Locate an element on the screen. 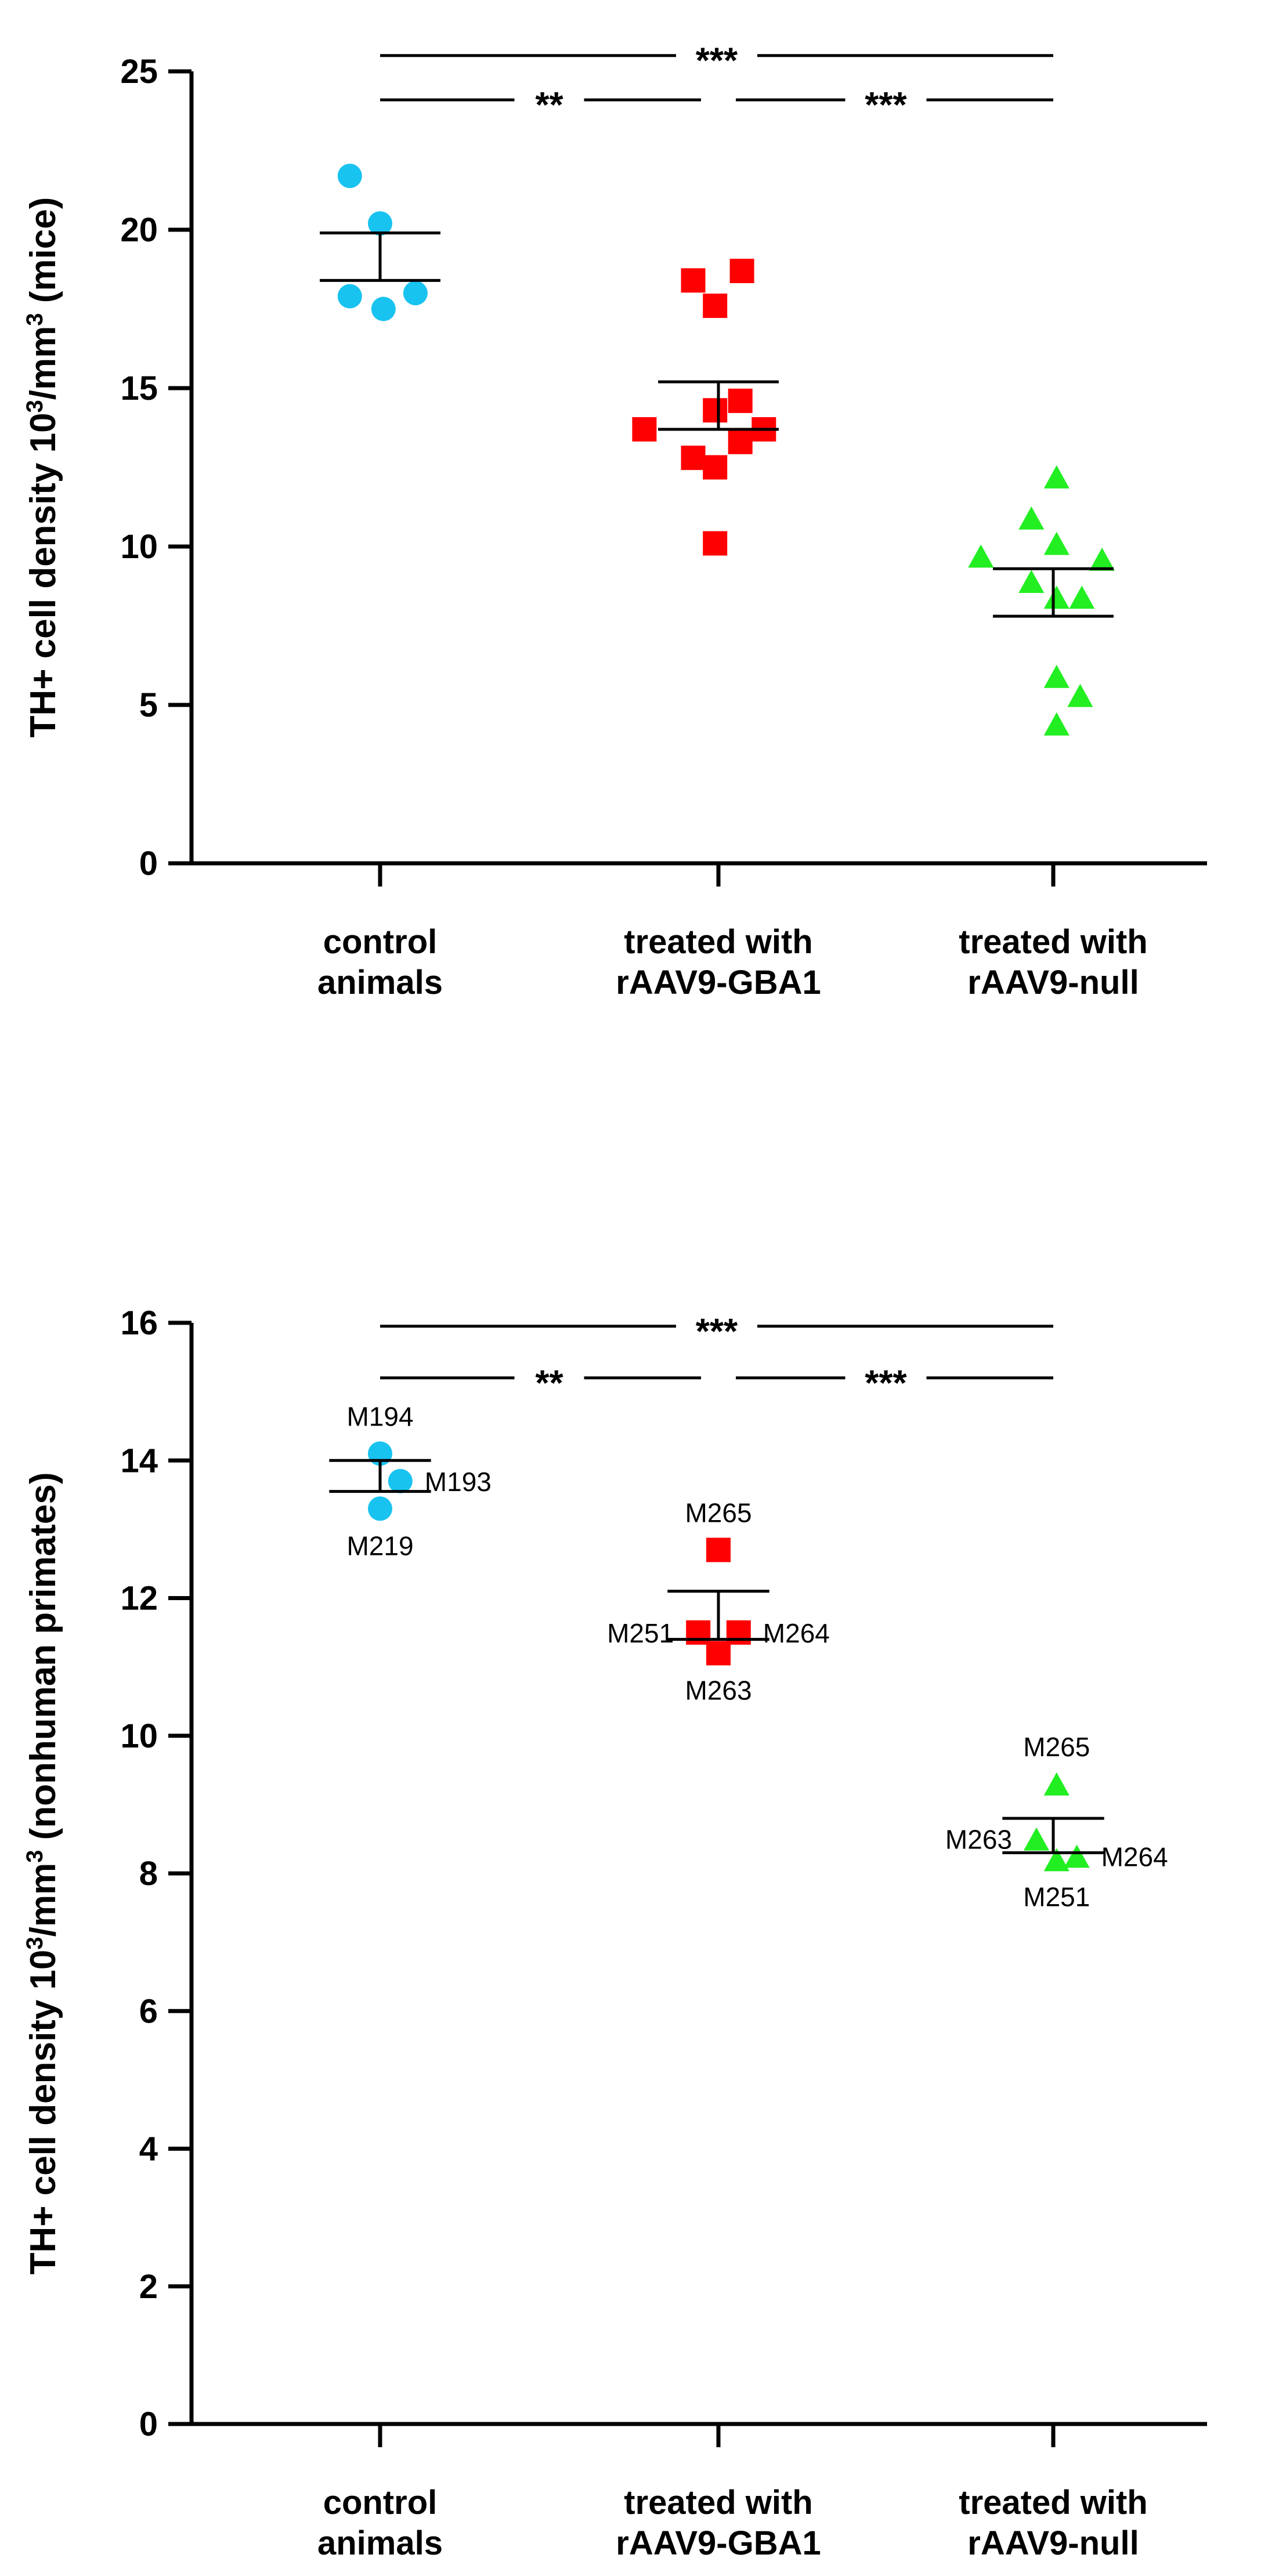 The height and width of the screenshot is (2576, 1279). y-axis-label: TH+ cell density 103/mm3 (mice) is located at coordinates (42, 467).